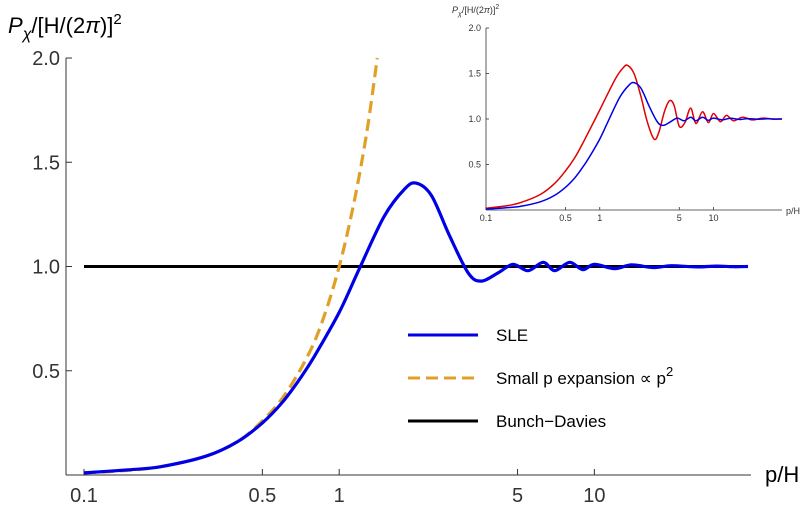 Image resolution: width=809 pixels, height=515 pixels. I want to click on inset-ylabel-pi: π, so click(487, 10).